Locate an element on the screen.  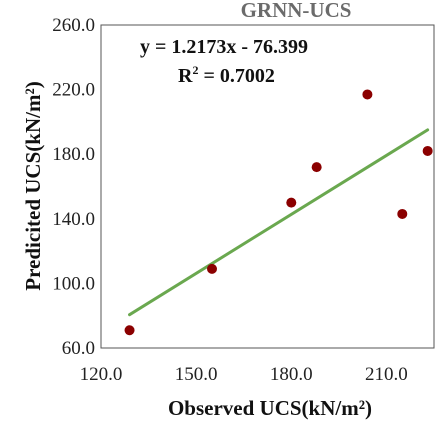
r-squared-value: = 0.7002 is located at coordinates (236, 76).